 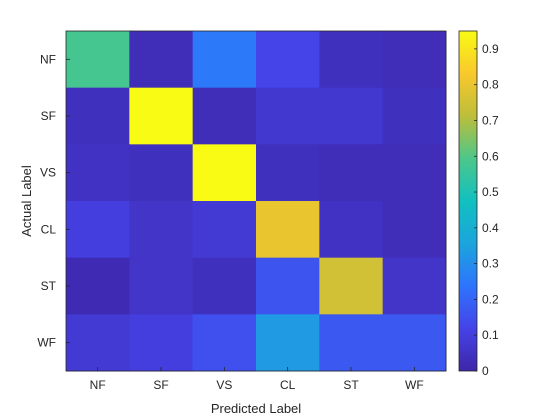 I want to click on colorbar, so click(x=468, y=201).